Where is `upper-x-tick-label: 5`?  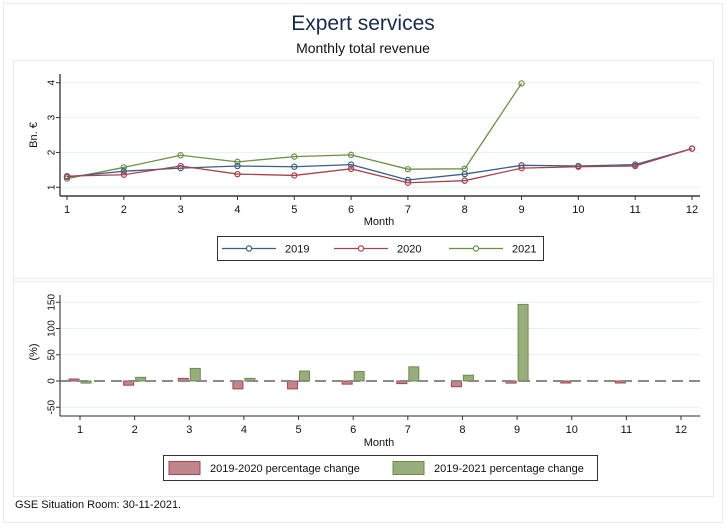
upper-x-tick-label: 5 is located at coordinates (294, 210).